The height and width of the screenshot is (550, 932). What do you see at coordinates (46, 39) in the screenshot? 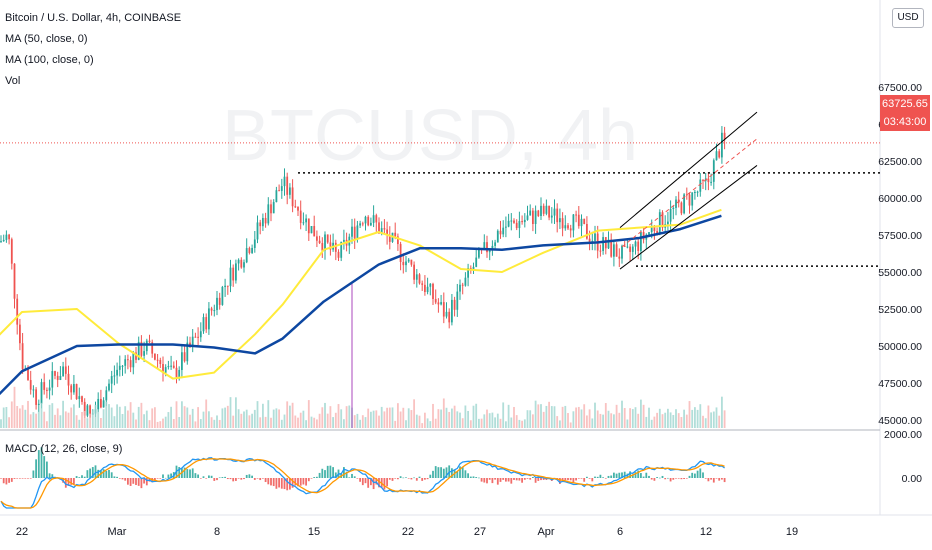
I see `ma50-legend: MA (50, close, 0)` at bounding box center [46, 39].